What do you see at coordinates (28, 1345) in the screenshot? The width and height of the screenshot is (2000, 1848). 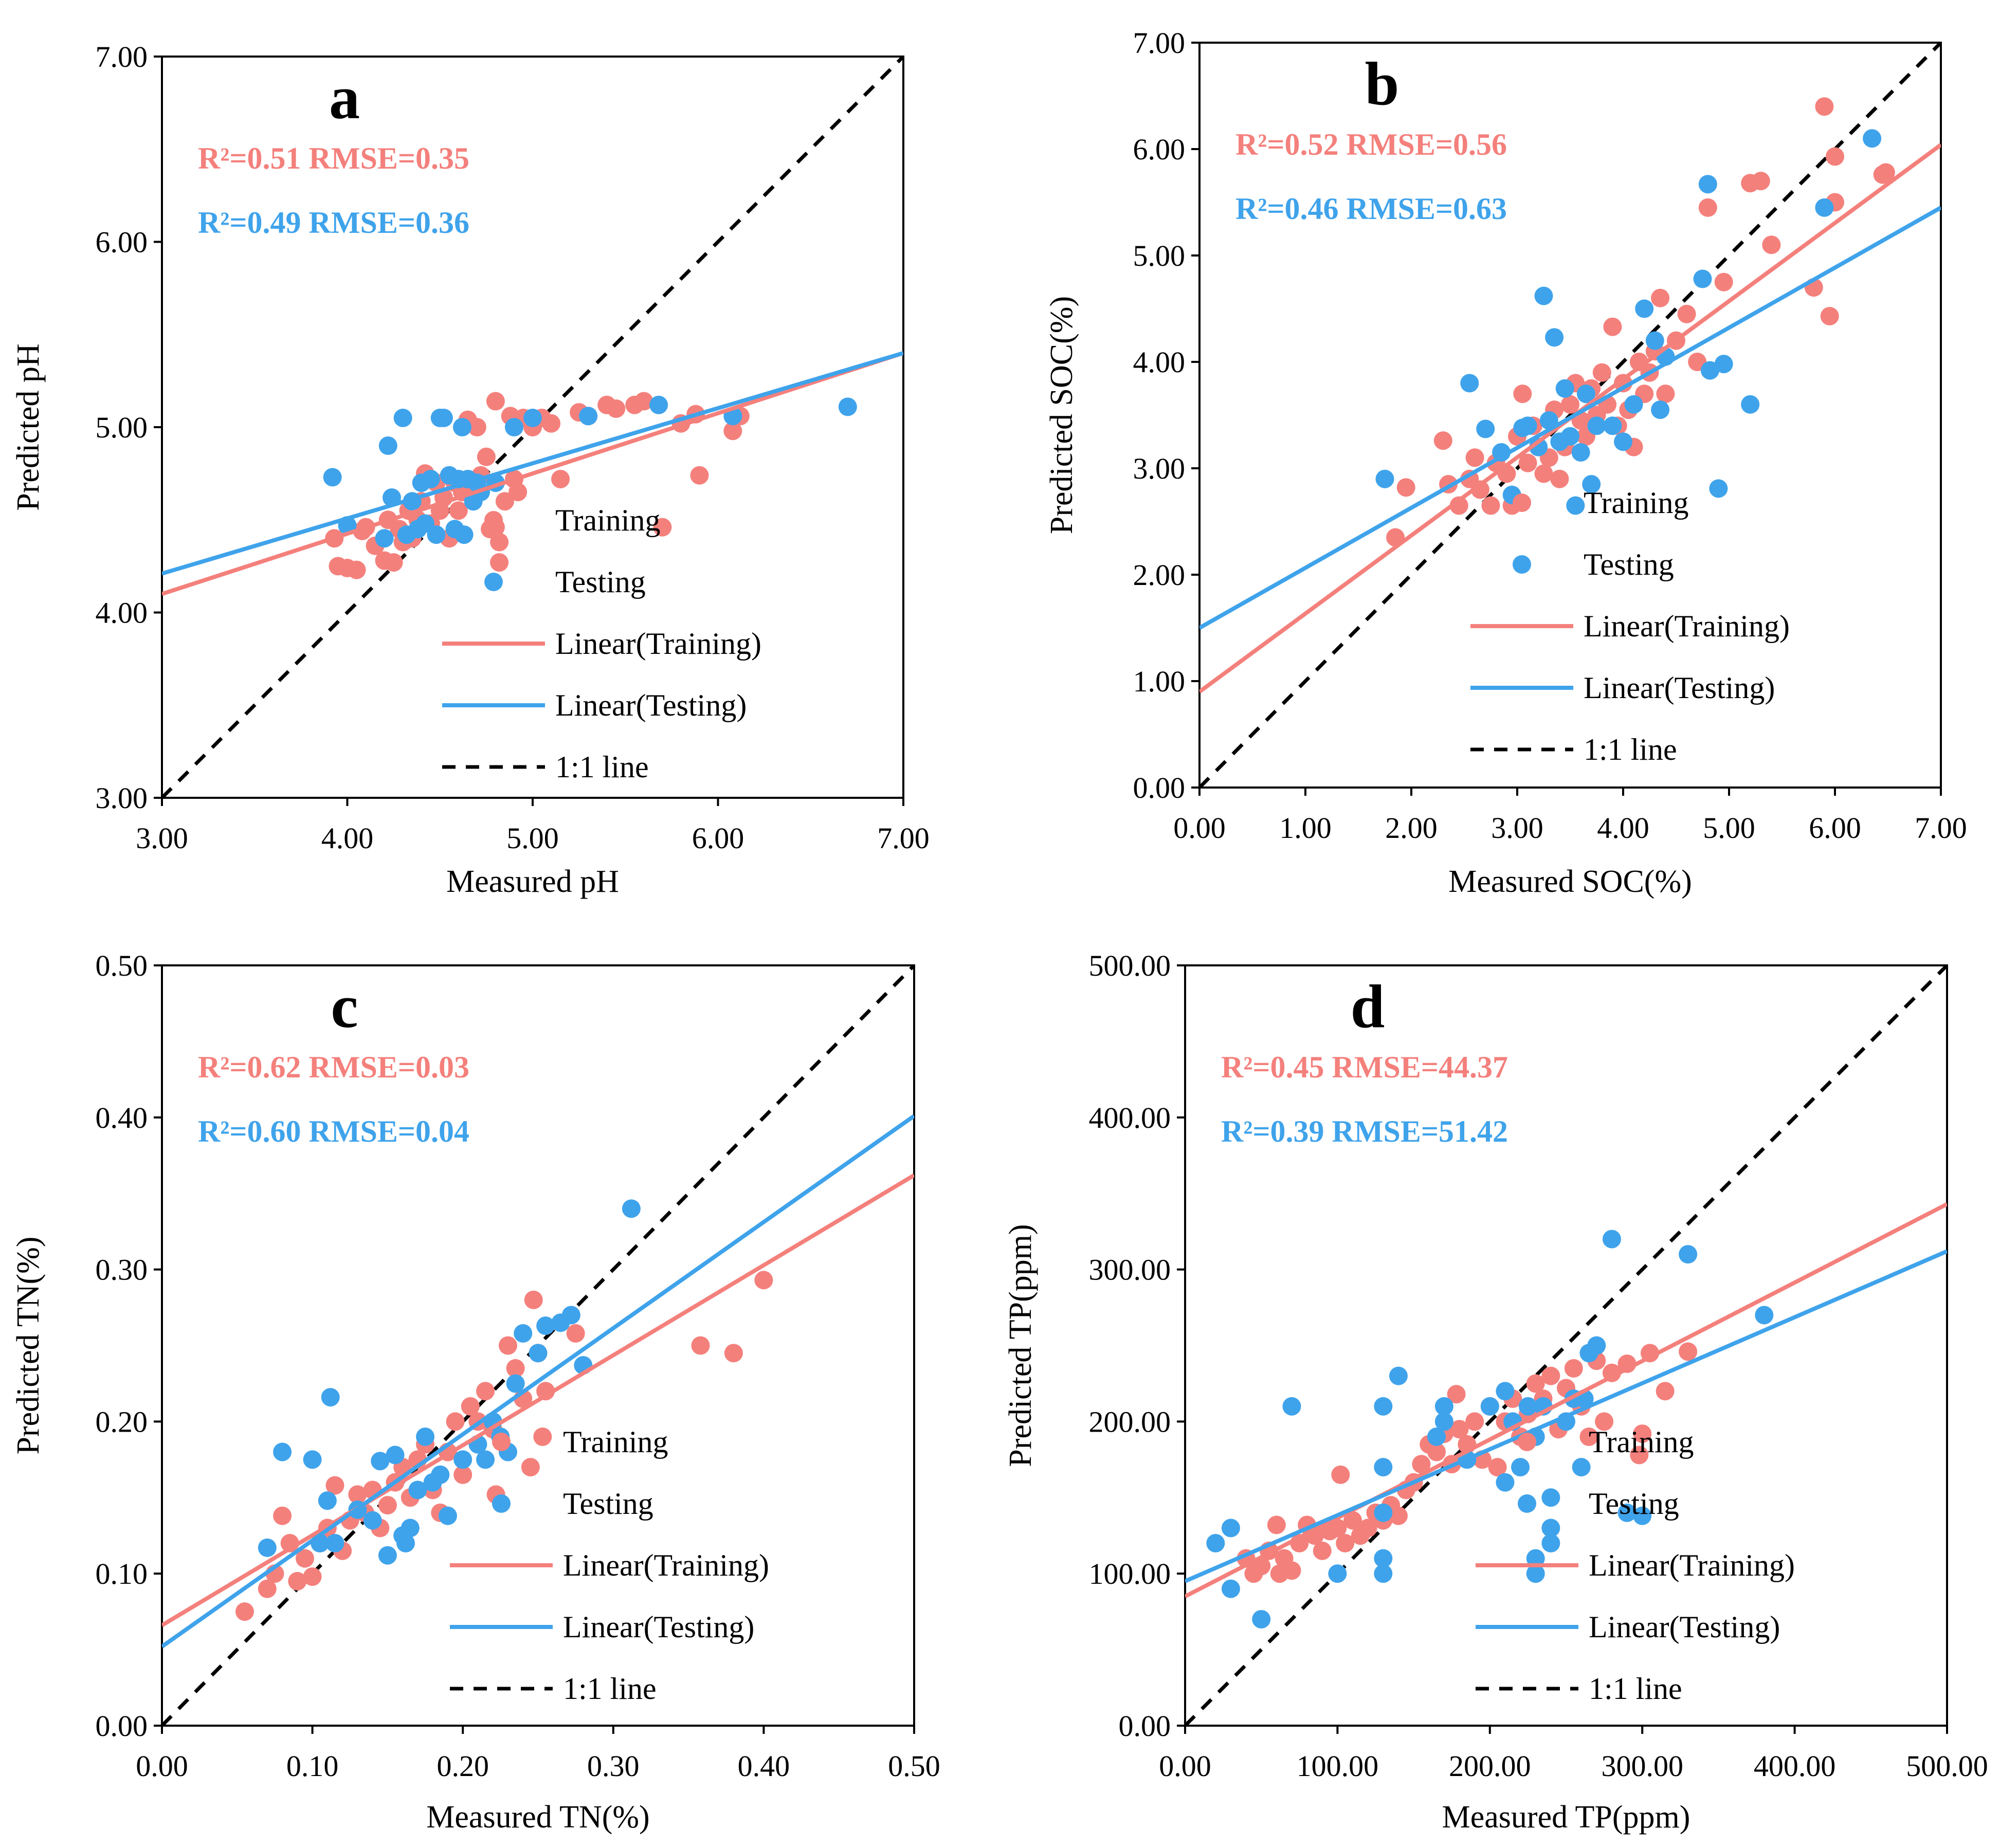 I see `y-axis-label: Predicted TN(%)` at bounding box center [28, 1345].